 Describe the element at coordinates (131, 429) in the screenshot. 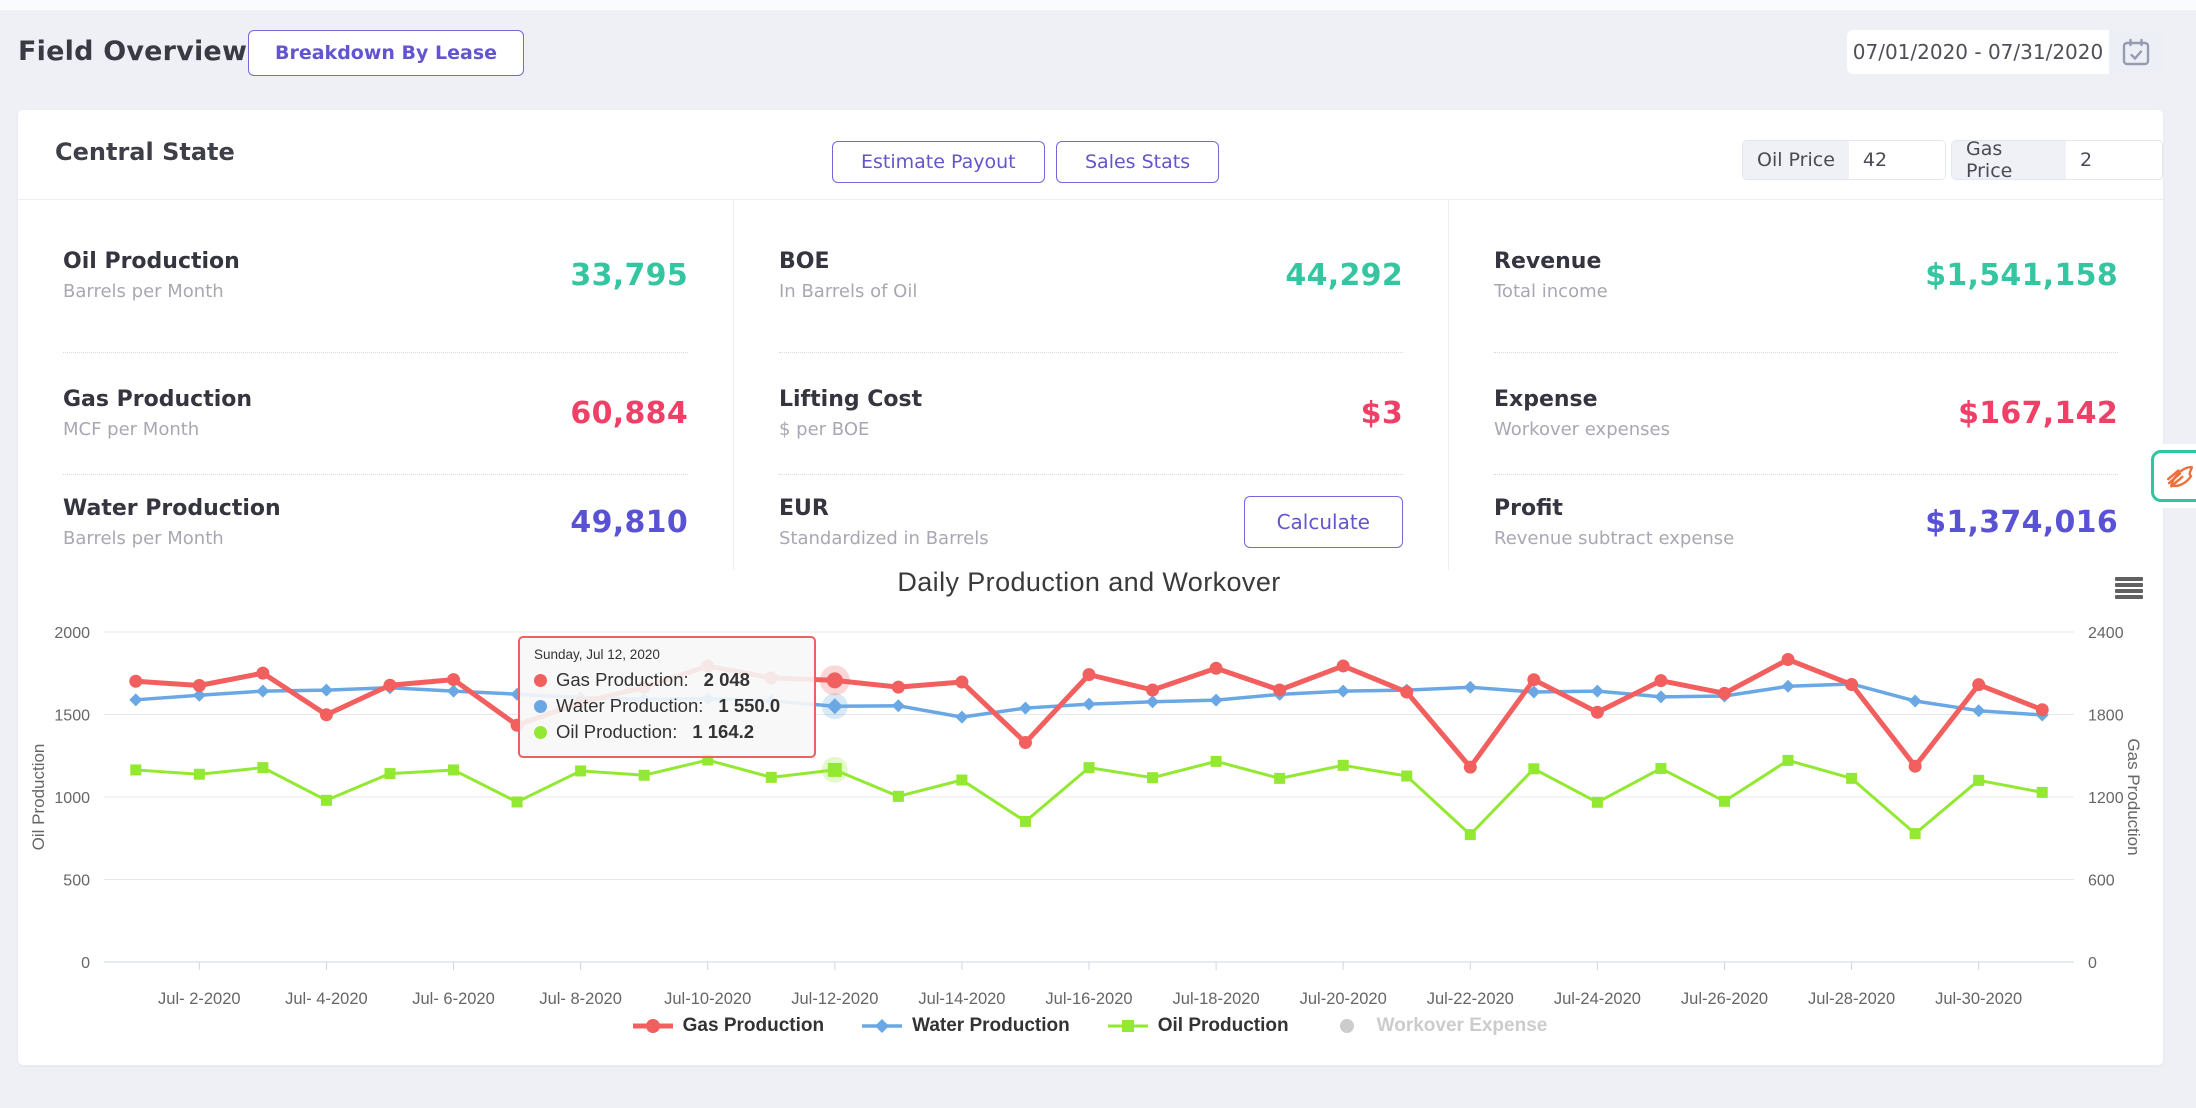

I see `stat-subtitle: MCF per Month` at that location.